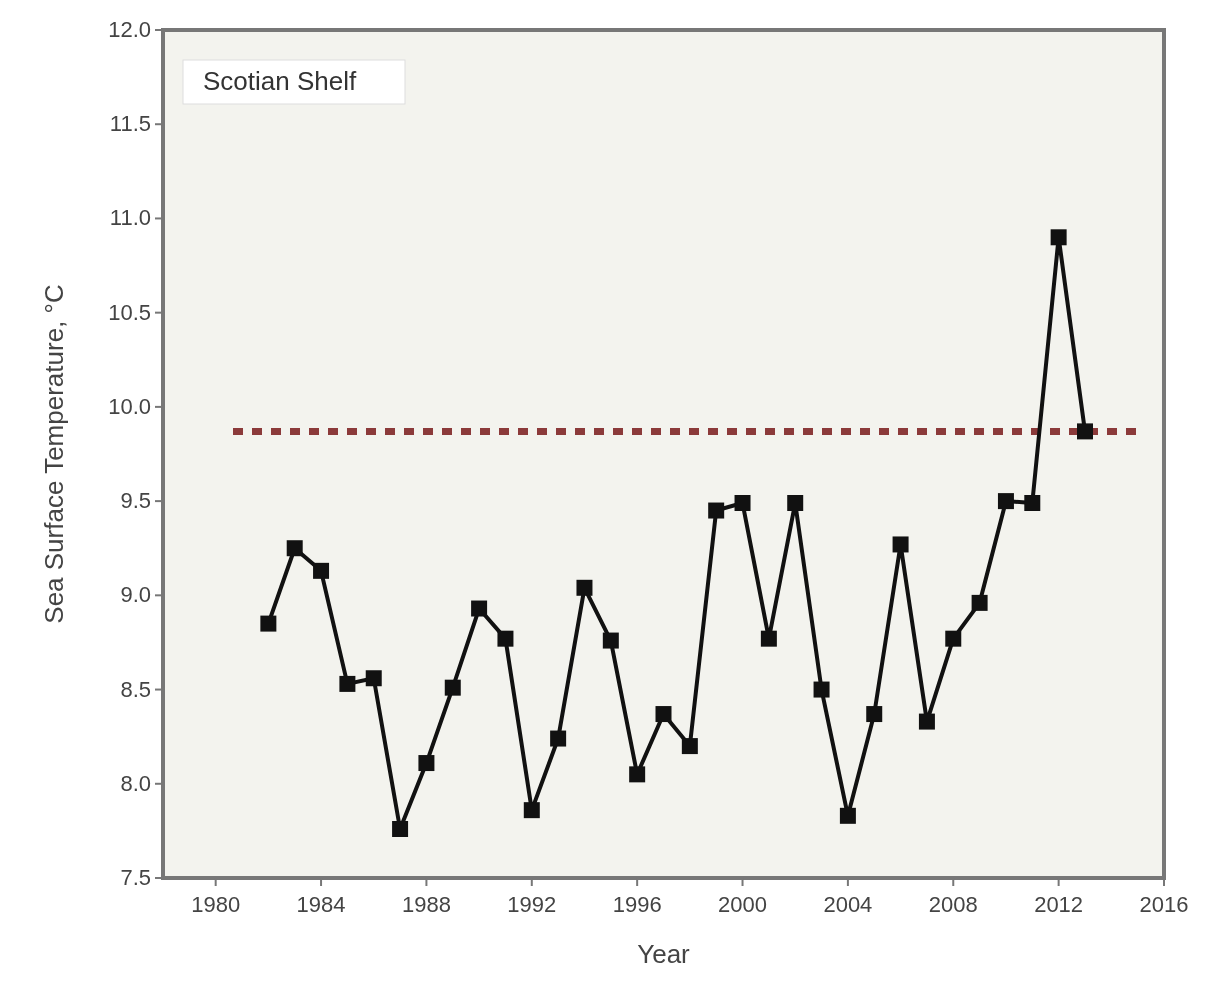 The height and width of the screenshot is (1000, 1212). Describe the element at coordinates (129, 29) in the screenshot. I see `y-tick-label: 12.0` at that location.